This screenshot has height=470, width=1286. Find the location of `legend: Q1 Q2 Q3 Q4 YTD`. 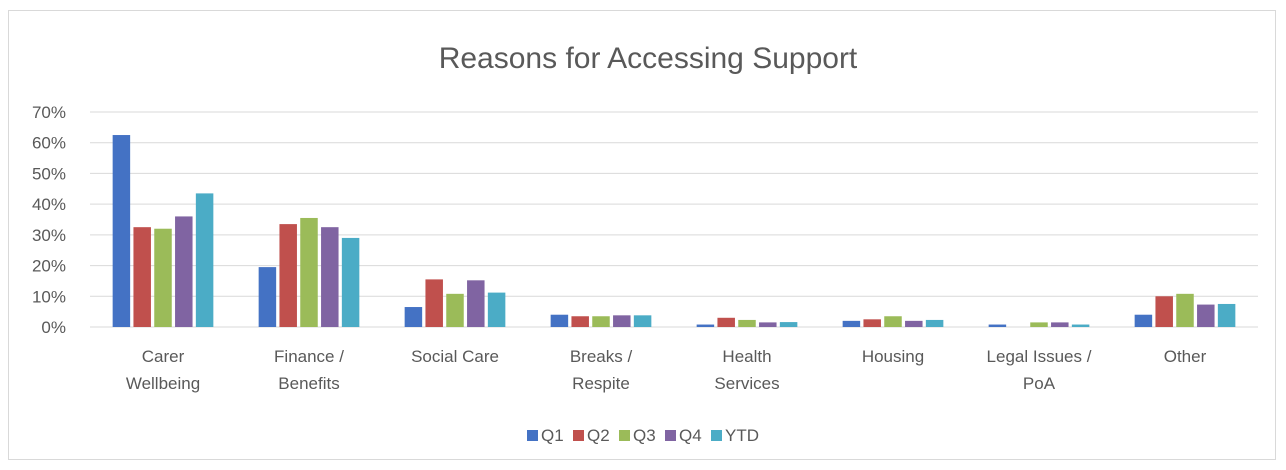

legend: Q1 Q2 Q3 Q4 YTD is located at coordinates (643, 435).